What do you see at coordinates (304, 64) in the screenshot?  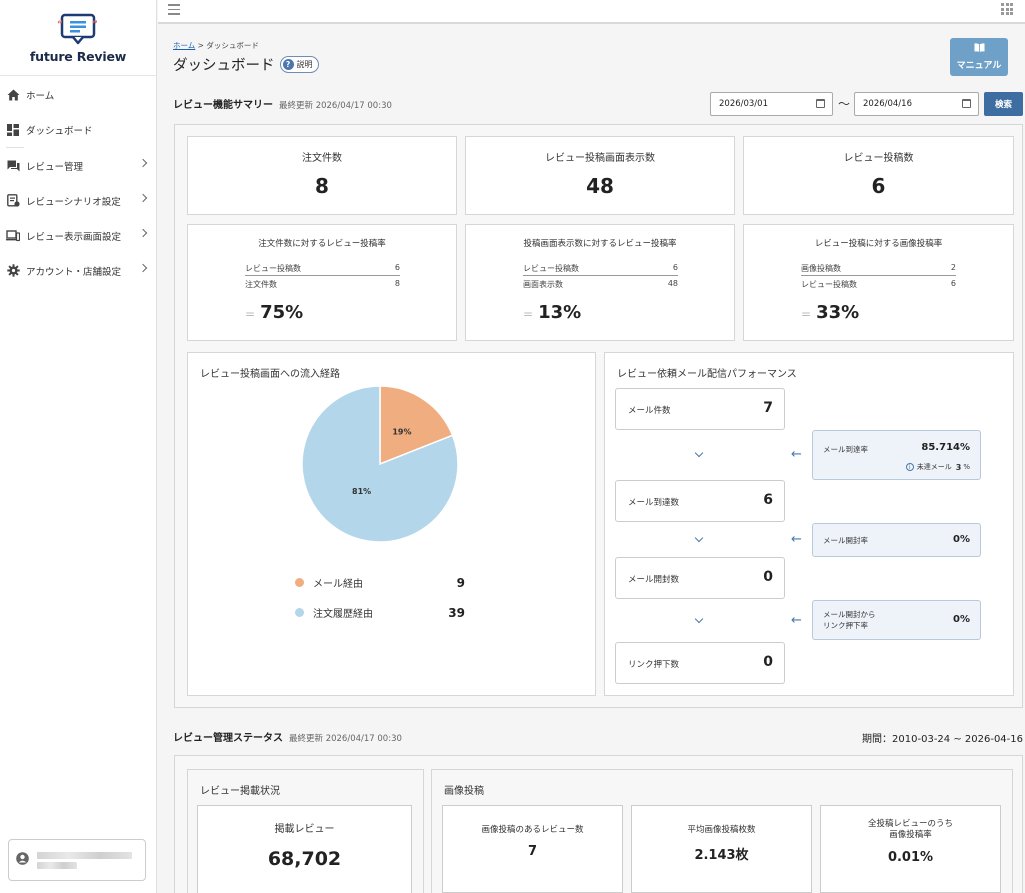 I see `help-label: 説明` at bounding box center [304, 64].